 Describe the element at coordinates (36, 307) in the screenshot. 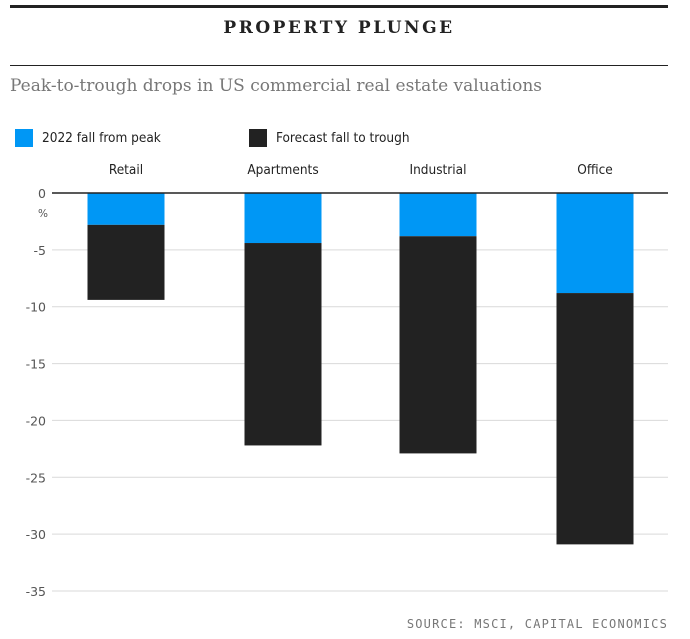

I see `y-tick-label: -10` at that location.